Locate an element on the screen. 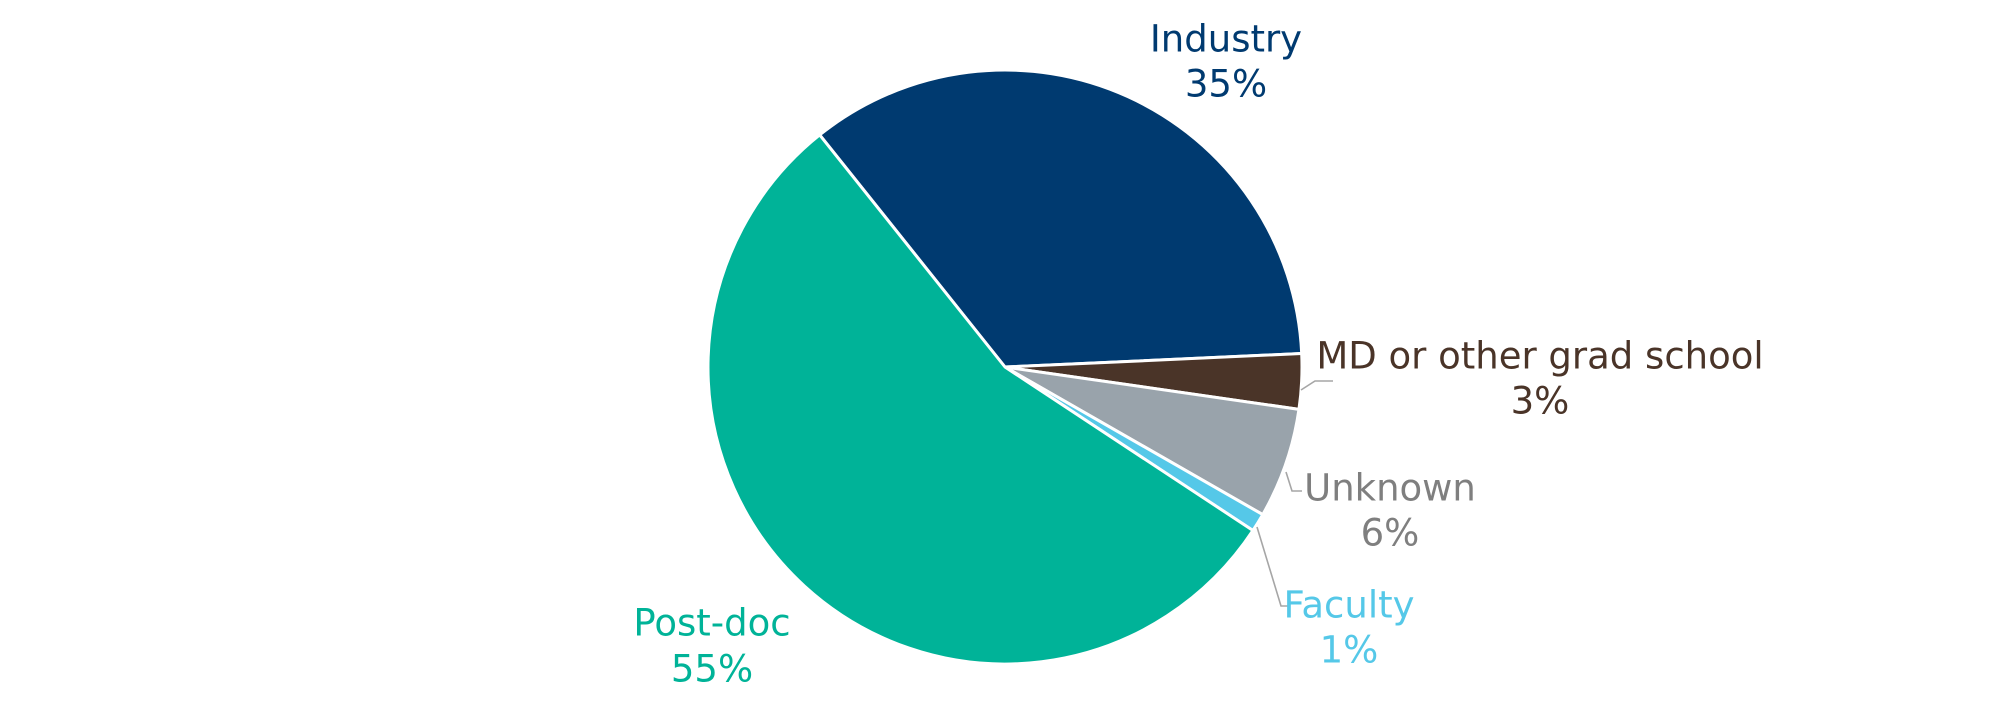 This screenshot has height=726, width=2005. slice-category-label: Industry is located at coordinates (1226, 39).